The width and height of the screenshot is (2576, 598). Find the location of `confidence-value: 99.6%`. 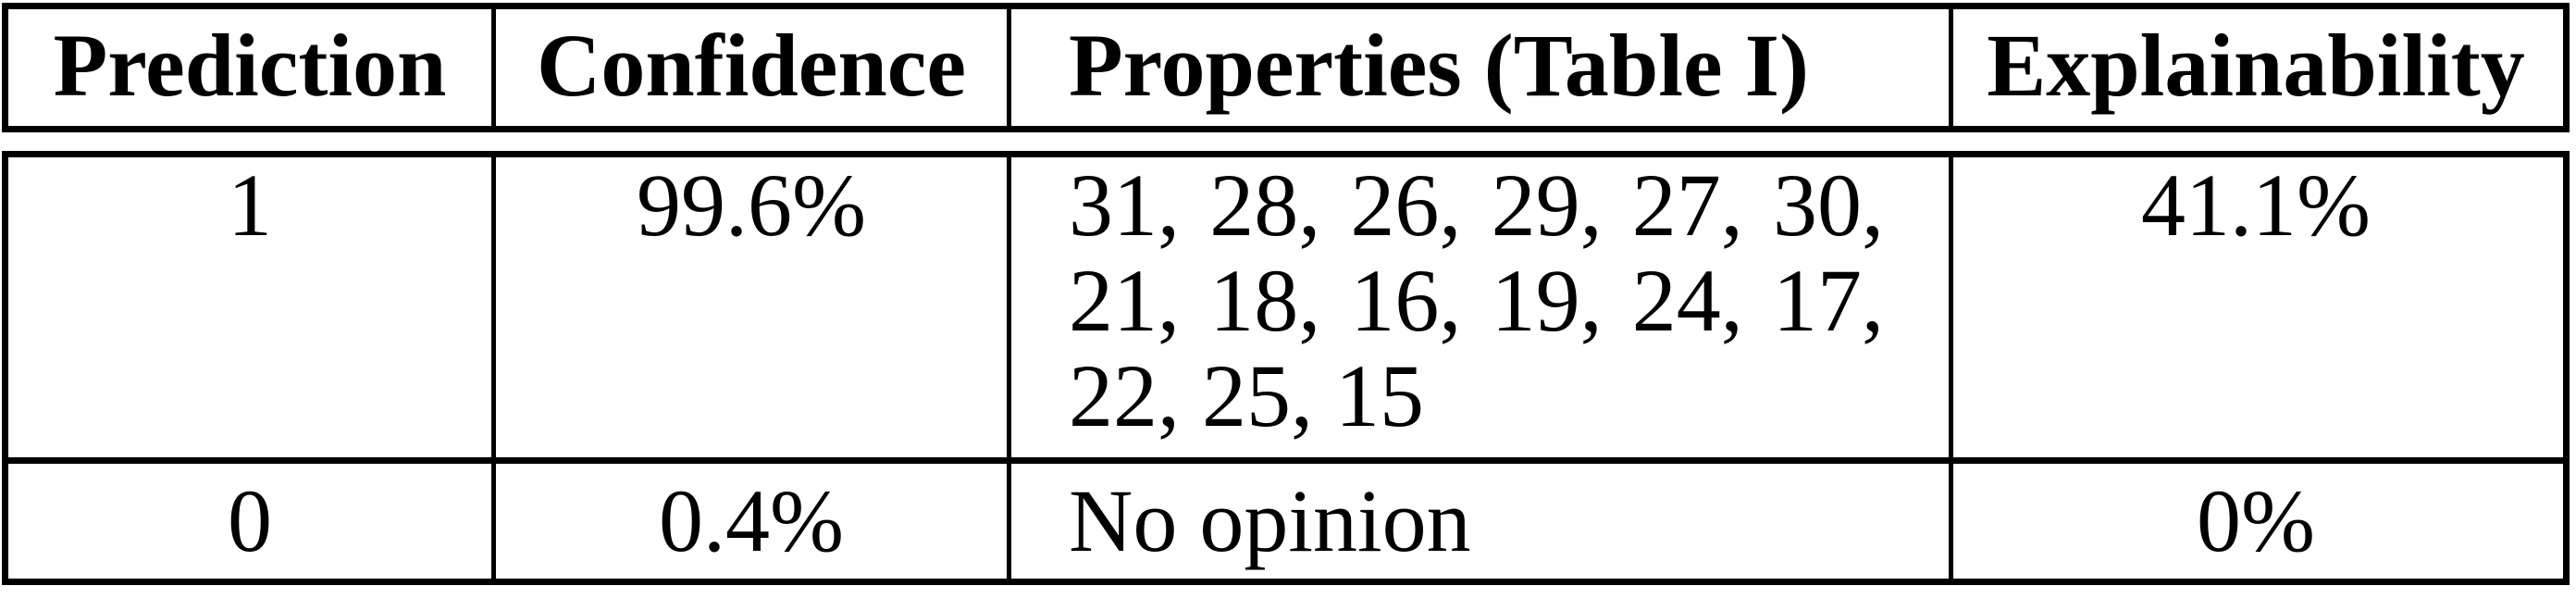

confidence-value: 99.6% is located at coordinates (749, 307).